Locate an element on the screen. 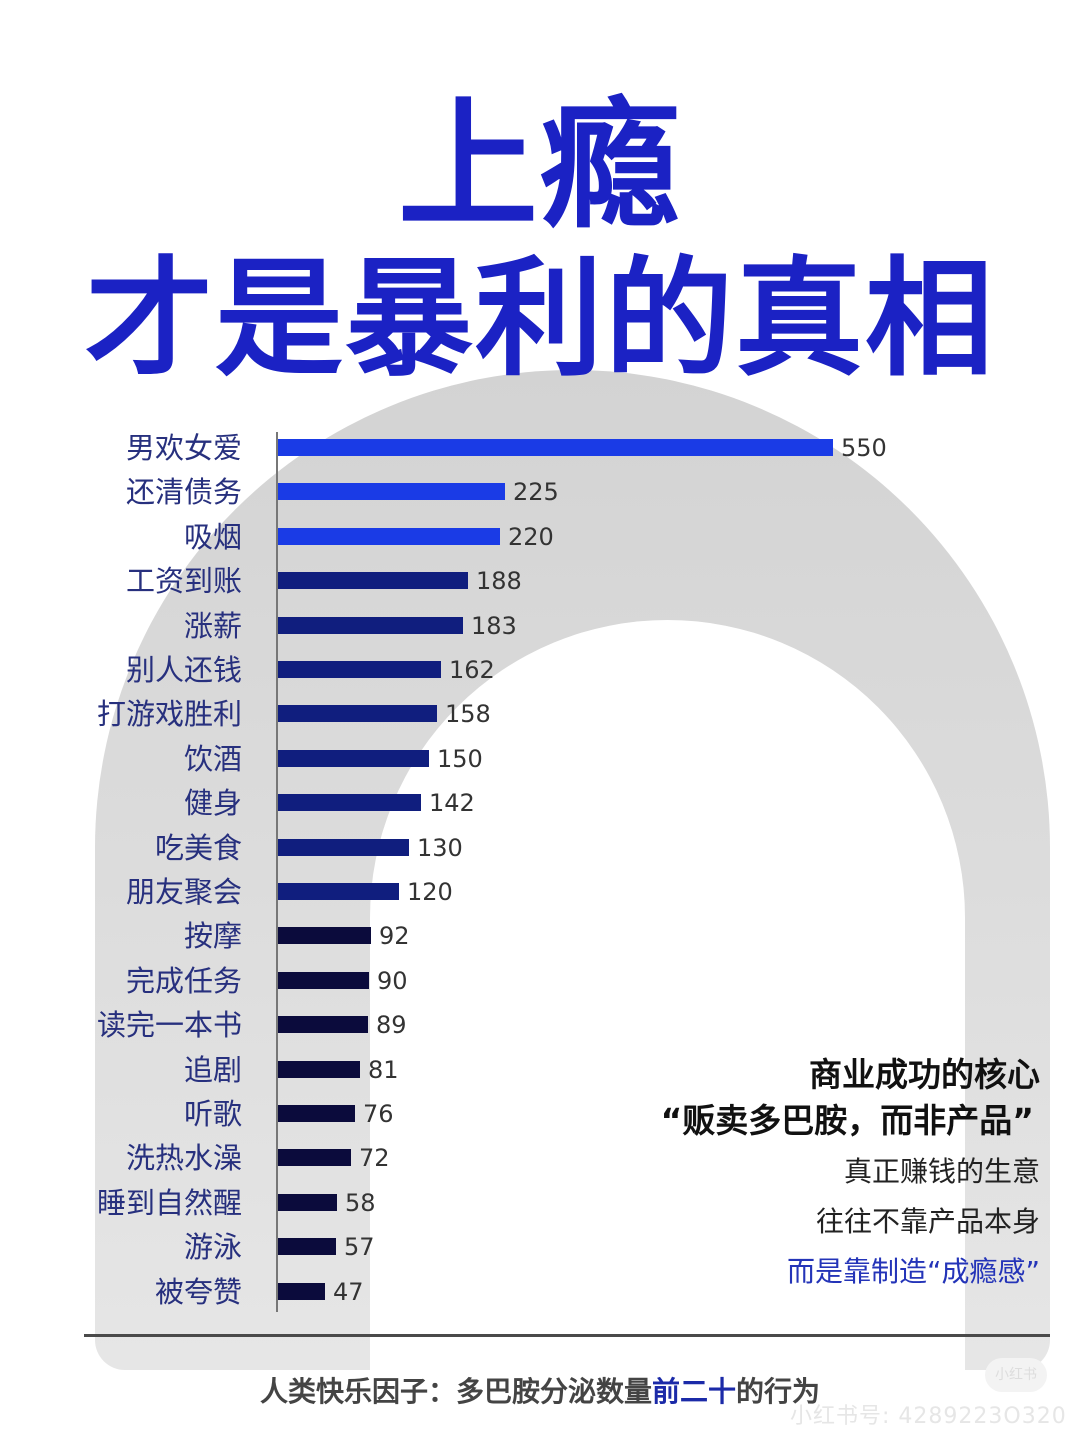  category-label: 涨薪 is located at coordinates (212, 625).